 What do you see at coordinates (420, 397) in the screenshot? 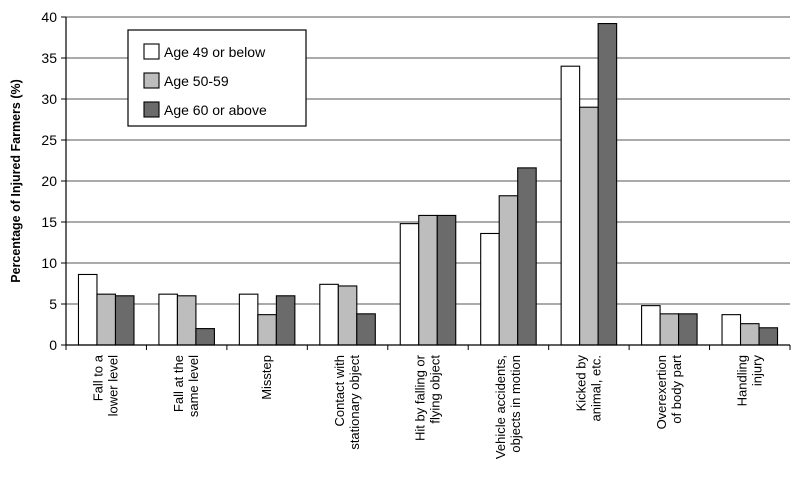
I see `x-category-label: Hit by falling or` at bounding box center [420, 397].